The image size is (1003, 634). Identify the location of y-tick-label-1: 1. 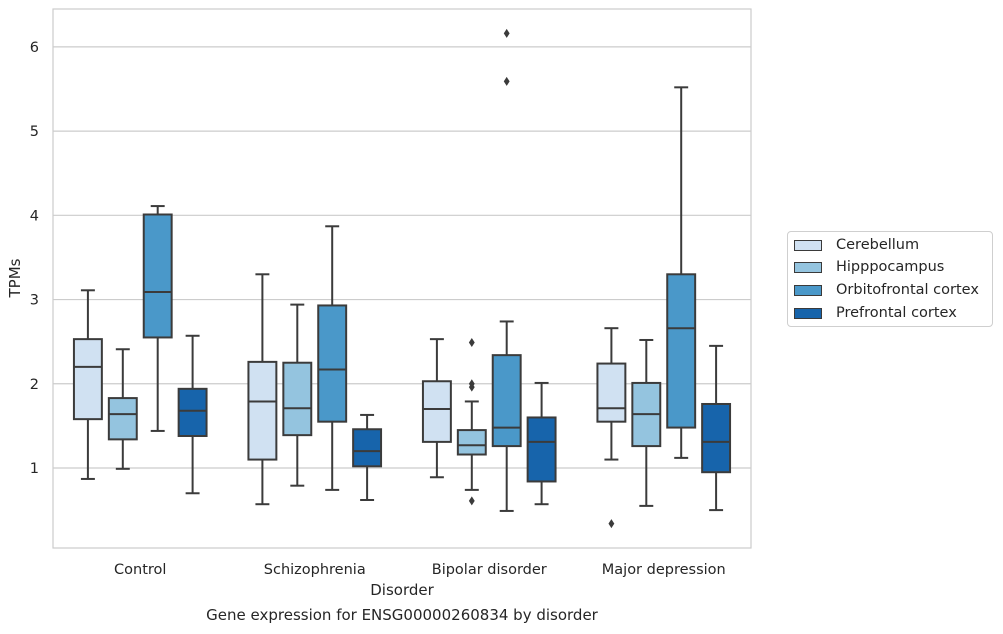
(34, 469).